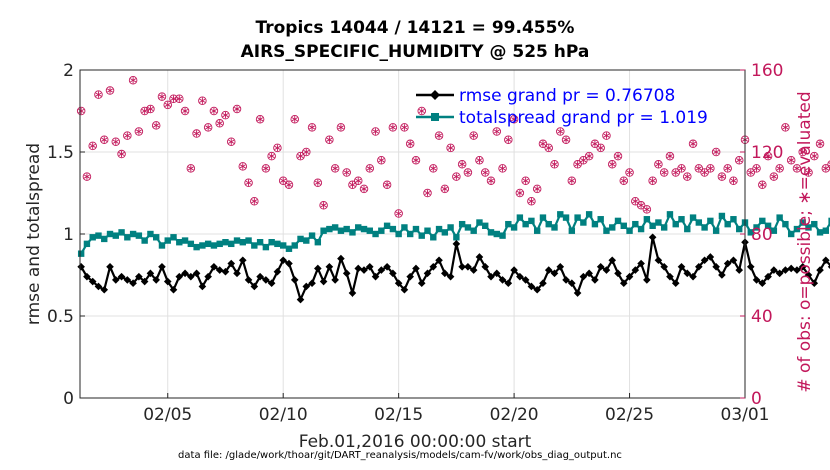  Describe the element at coordinates (455, 270) in the screenshot. I see `rmse-line` at that location.